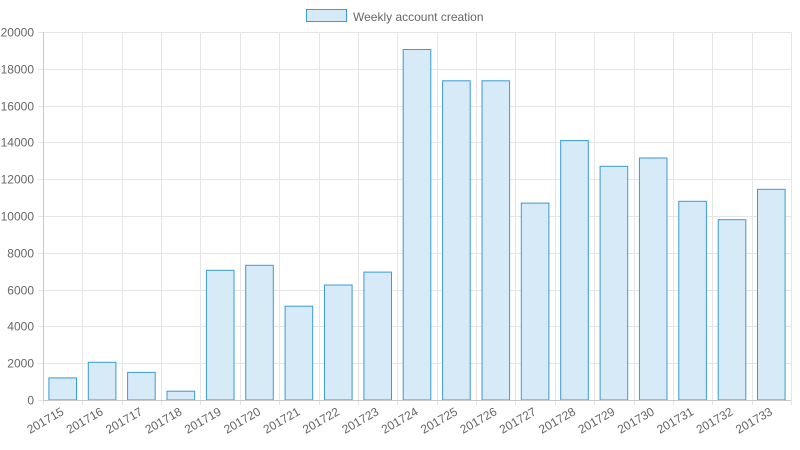  I want to click on x-tick-label: 201720, so click(242, 420).